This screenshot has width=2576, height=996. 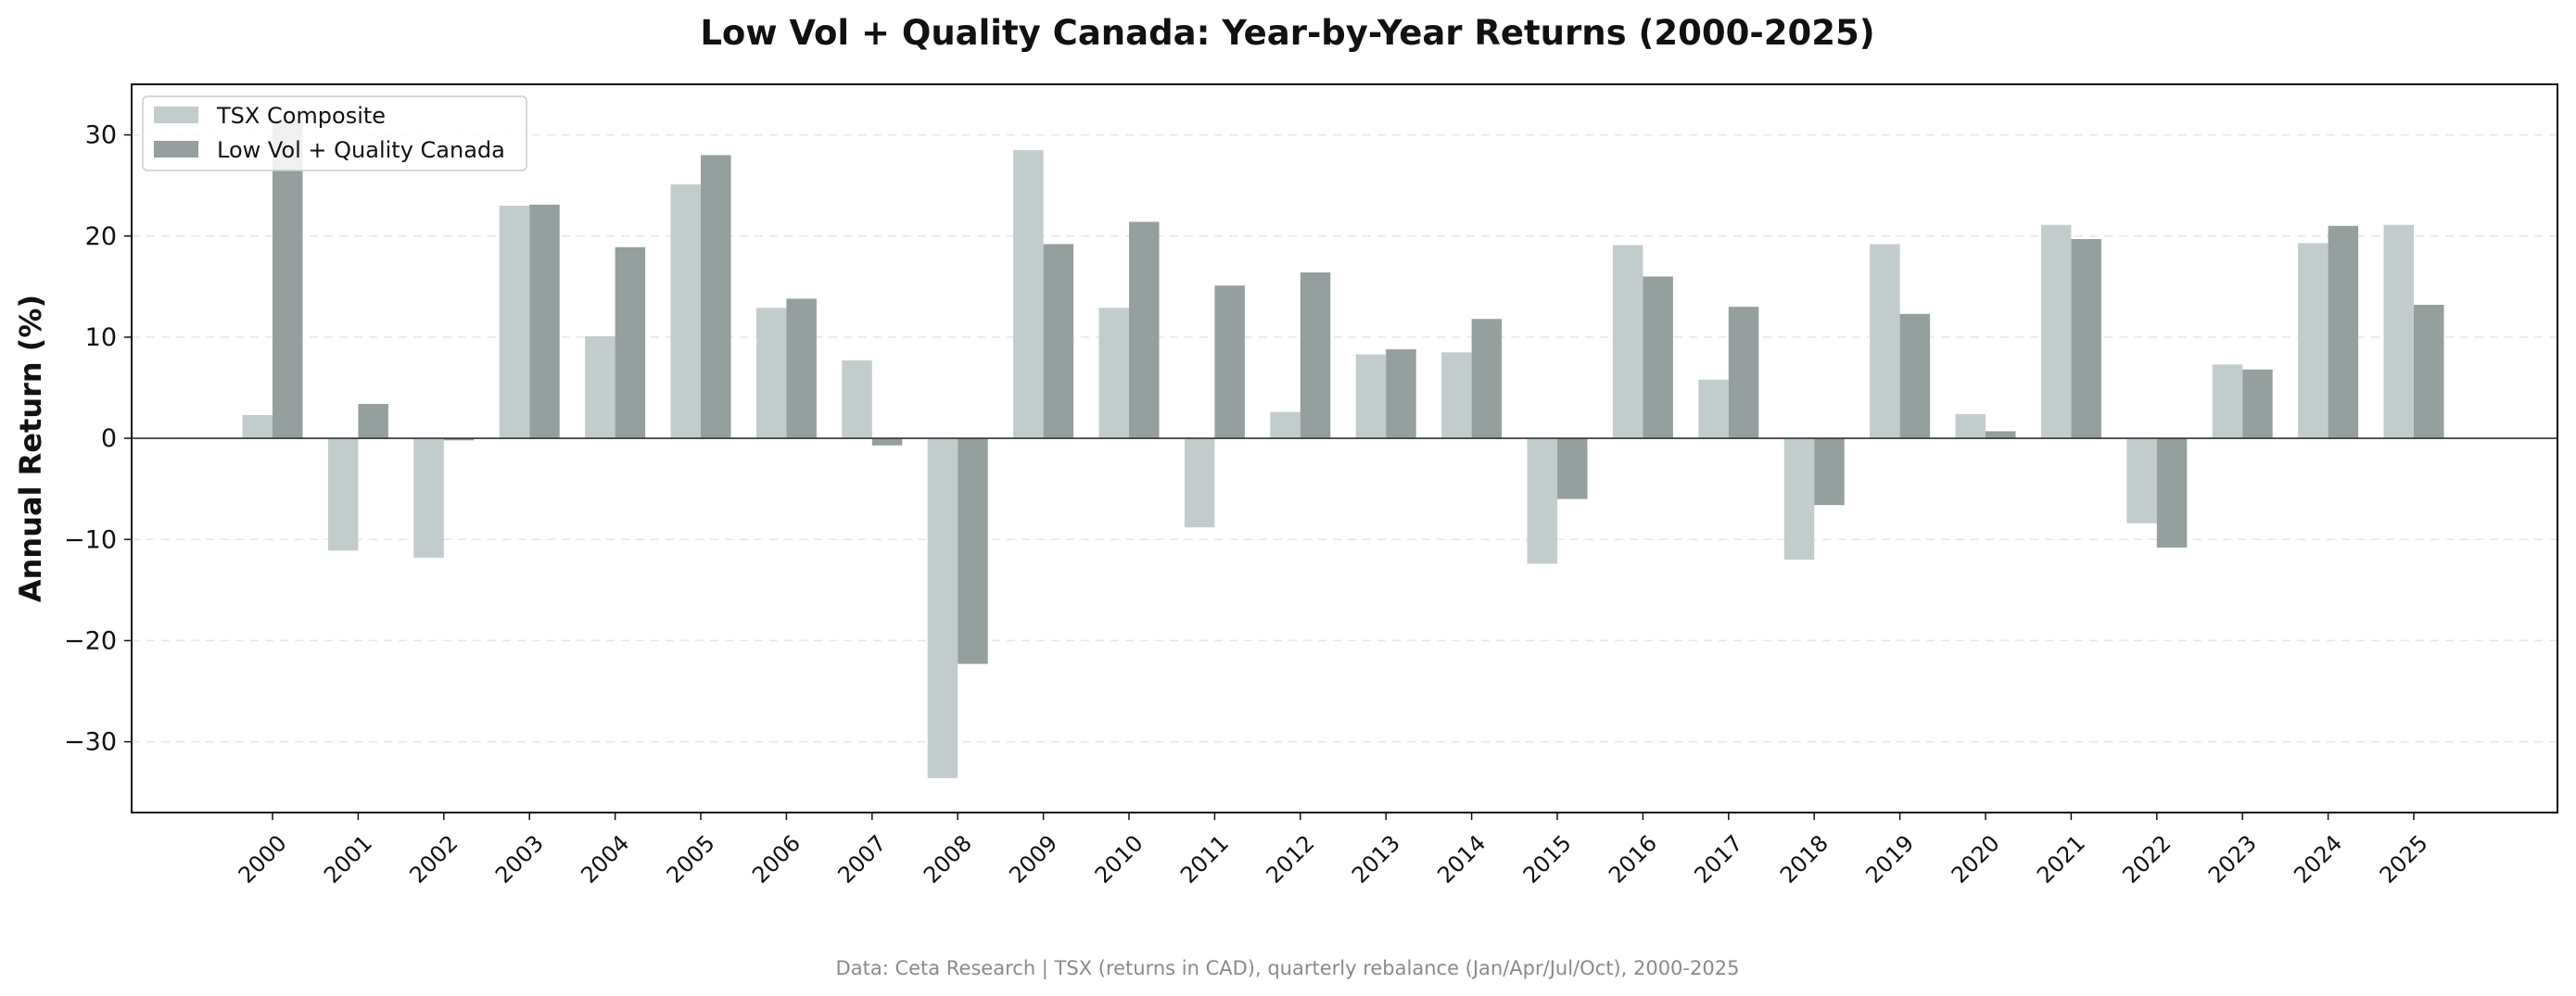 What do you see at coordinates (2429, 372) in the screenshot?
I see `bar-low-vol-quality-canada-2025` at bounding box center [2429, 372].